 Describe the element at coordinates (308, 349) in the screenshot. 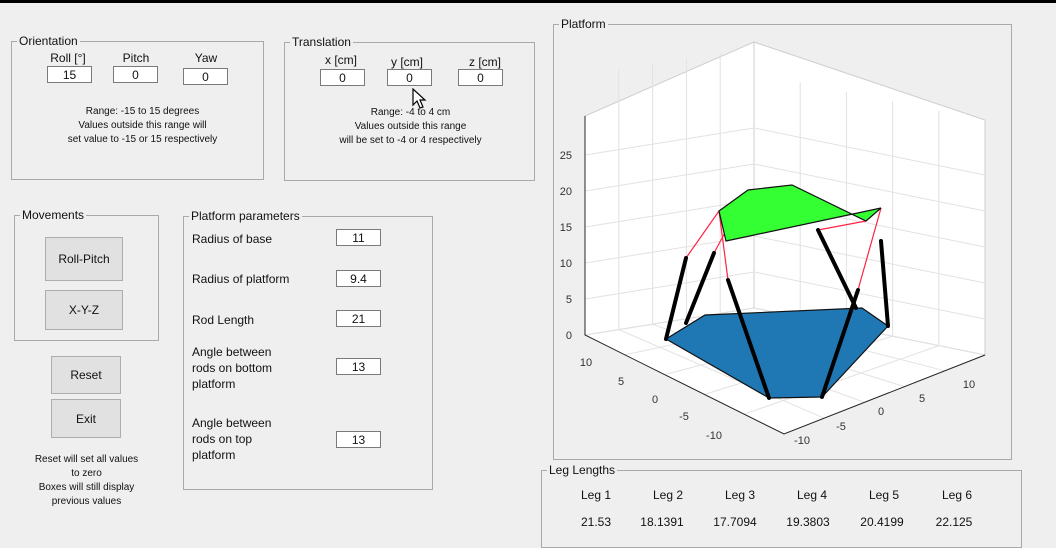

I see `platform-parameters-panel: Platform parameters` at that location.